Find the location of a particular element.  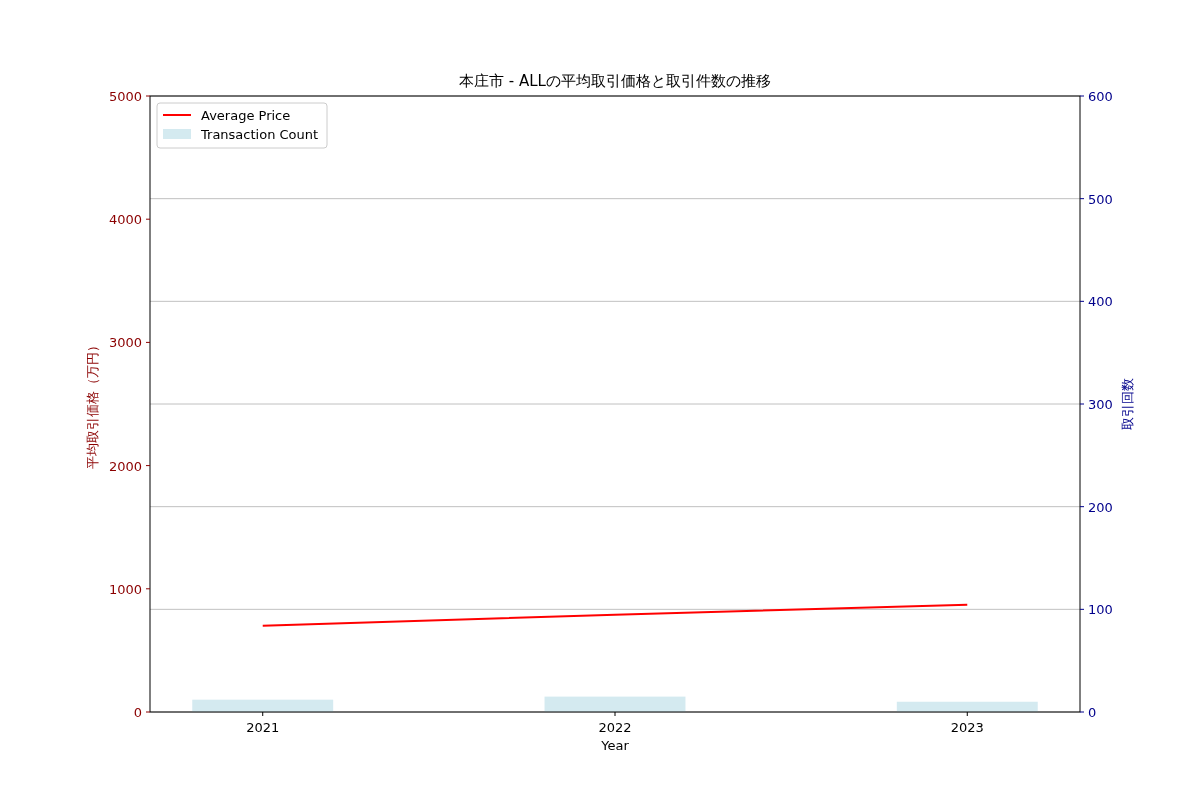

legend-label: Transaction Count is located at coordinates (259, 134).